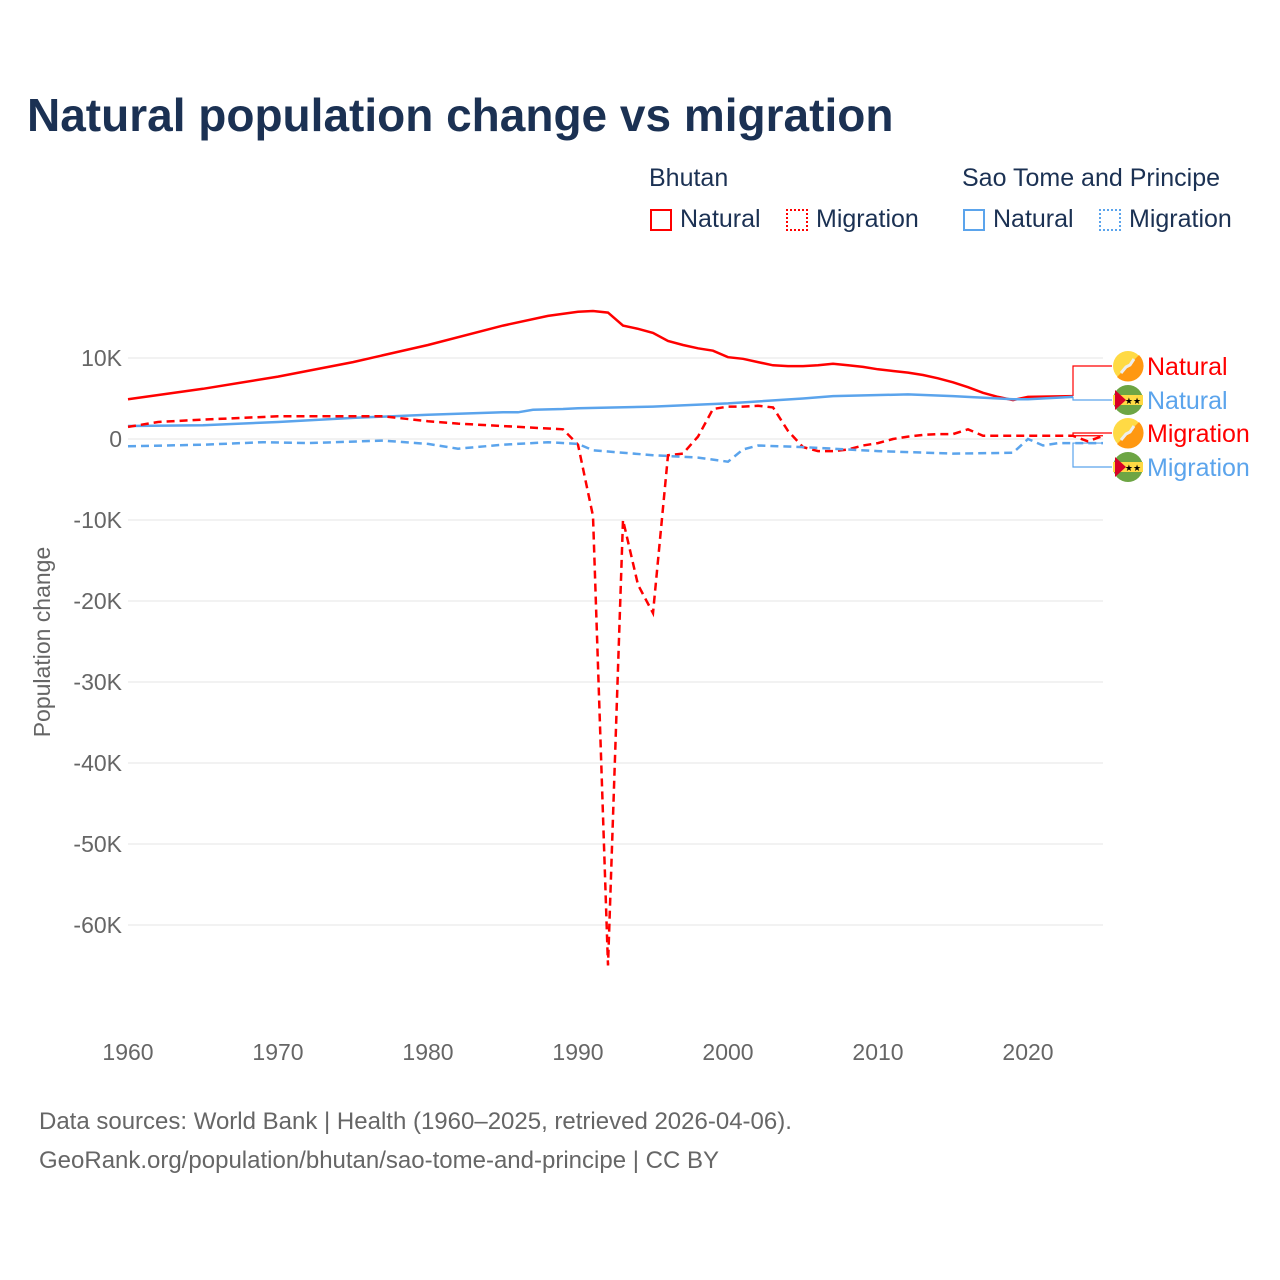  Describe the element at coordinates (577, 1052) in the screenshot. I see `x-tick-label: 1990` at that location.